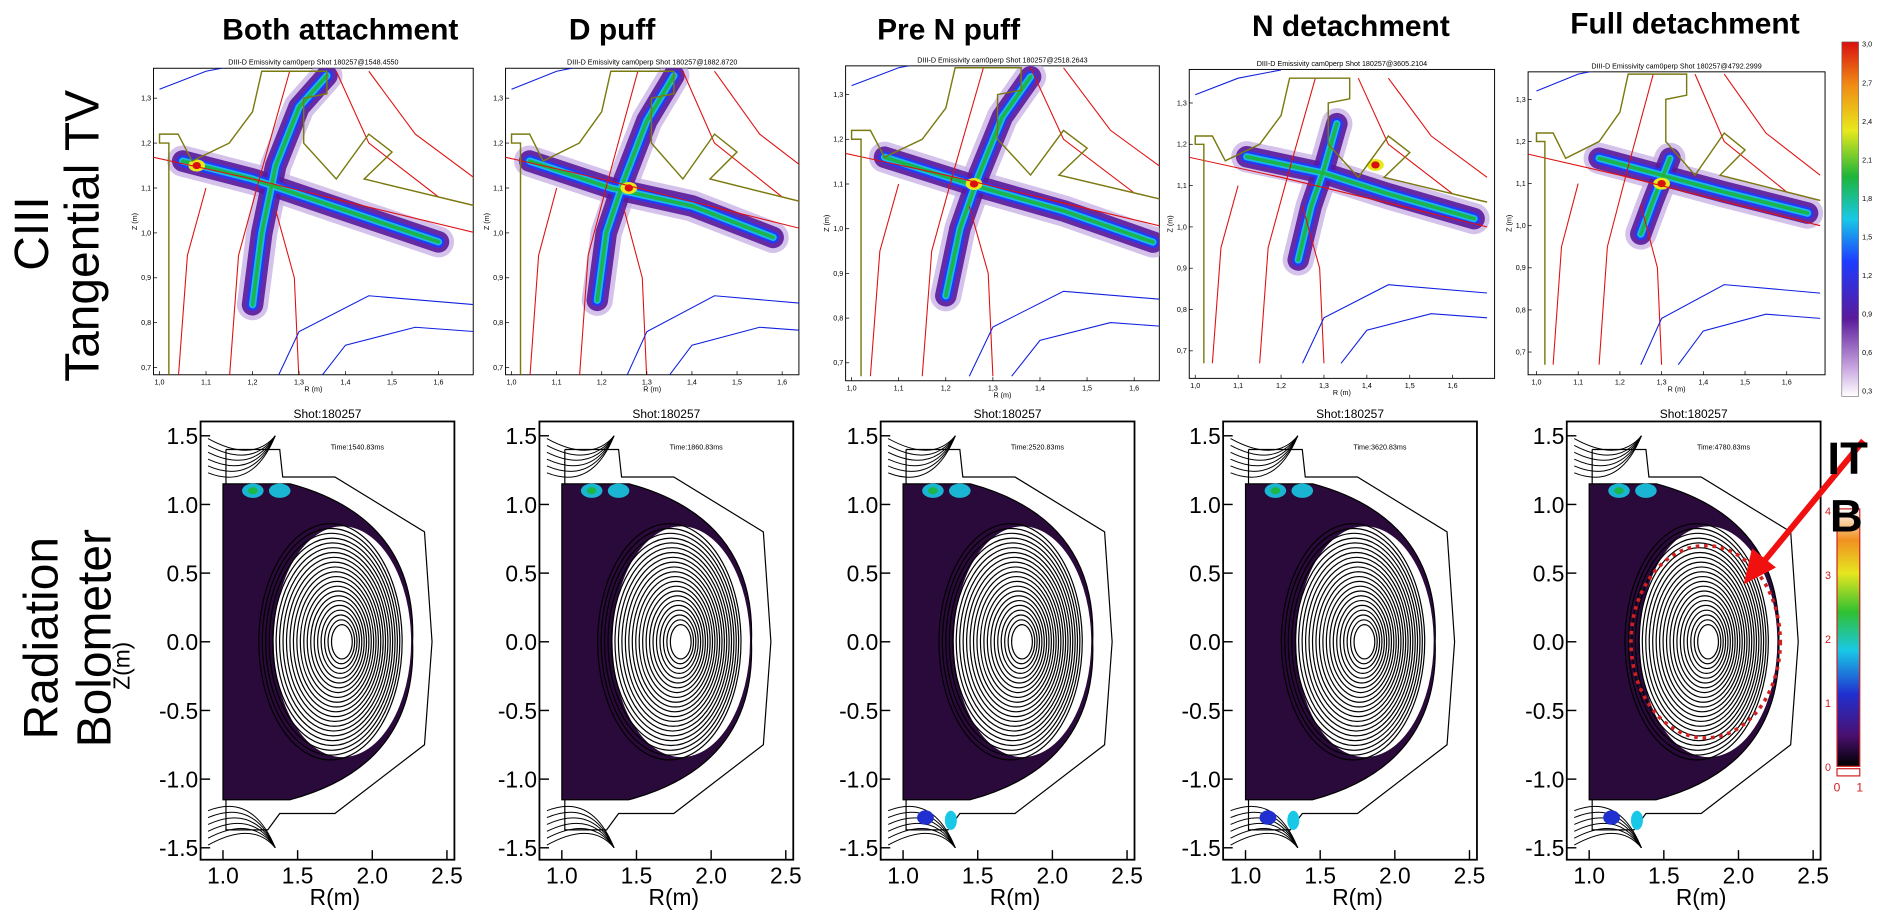 This screenshot has height=910, width=1878. What do you see at coordinates (1828, 640) in the screenshot?
I see `colorbar-tick-label: 2` at bounding box center [1828, 640].